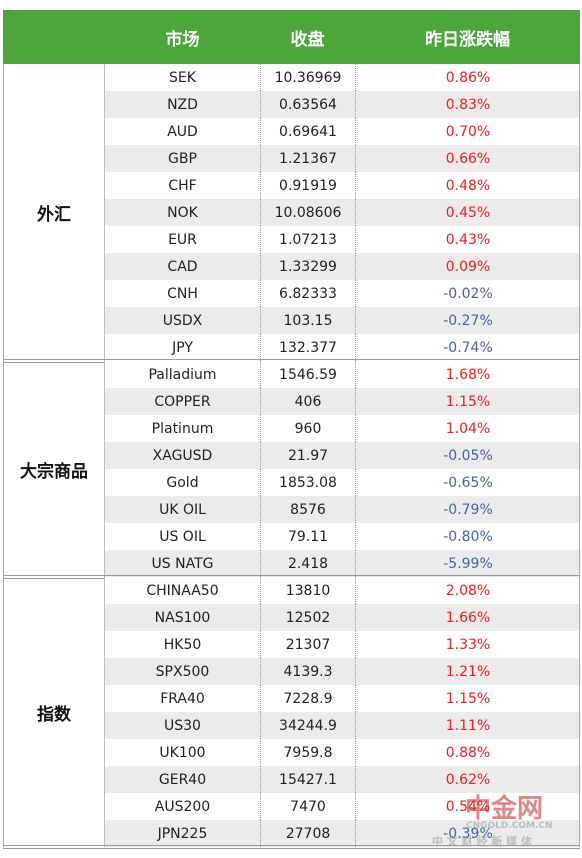 The image size is (582, 858). I want to click on change-cell: -0.39%, so click(467, 833).